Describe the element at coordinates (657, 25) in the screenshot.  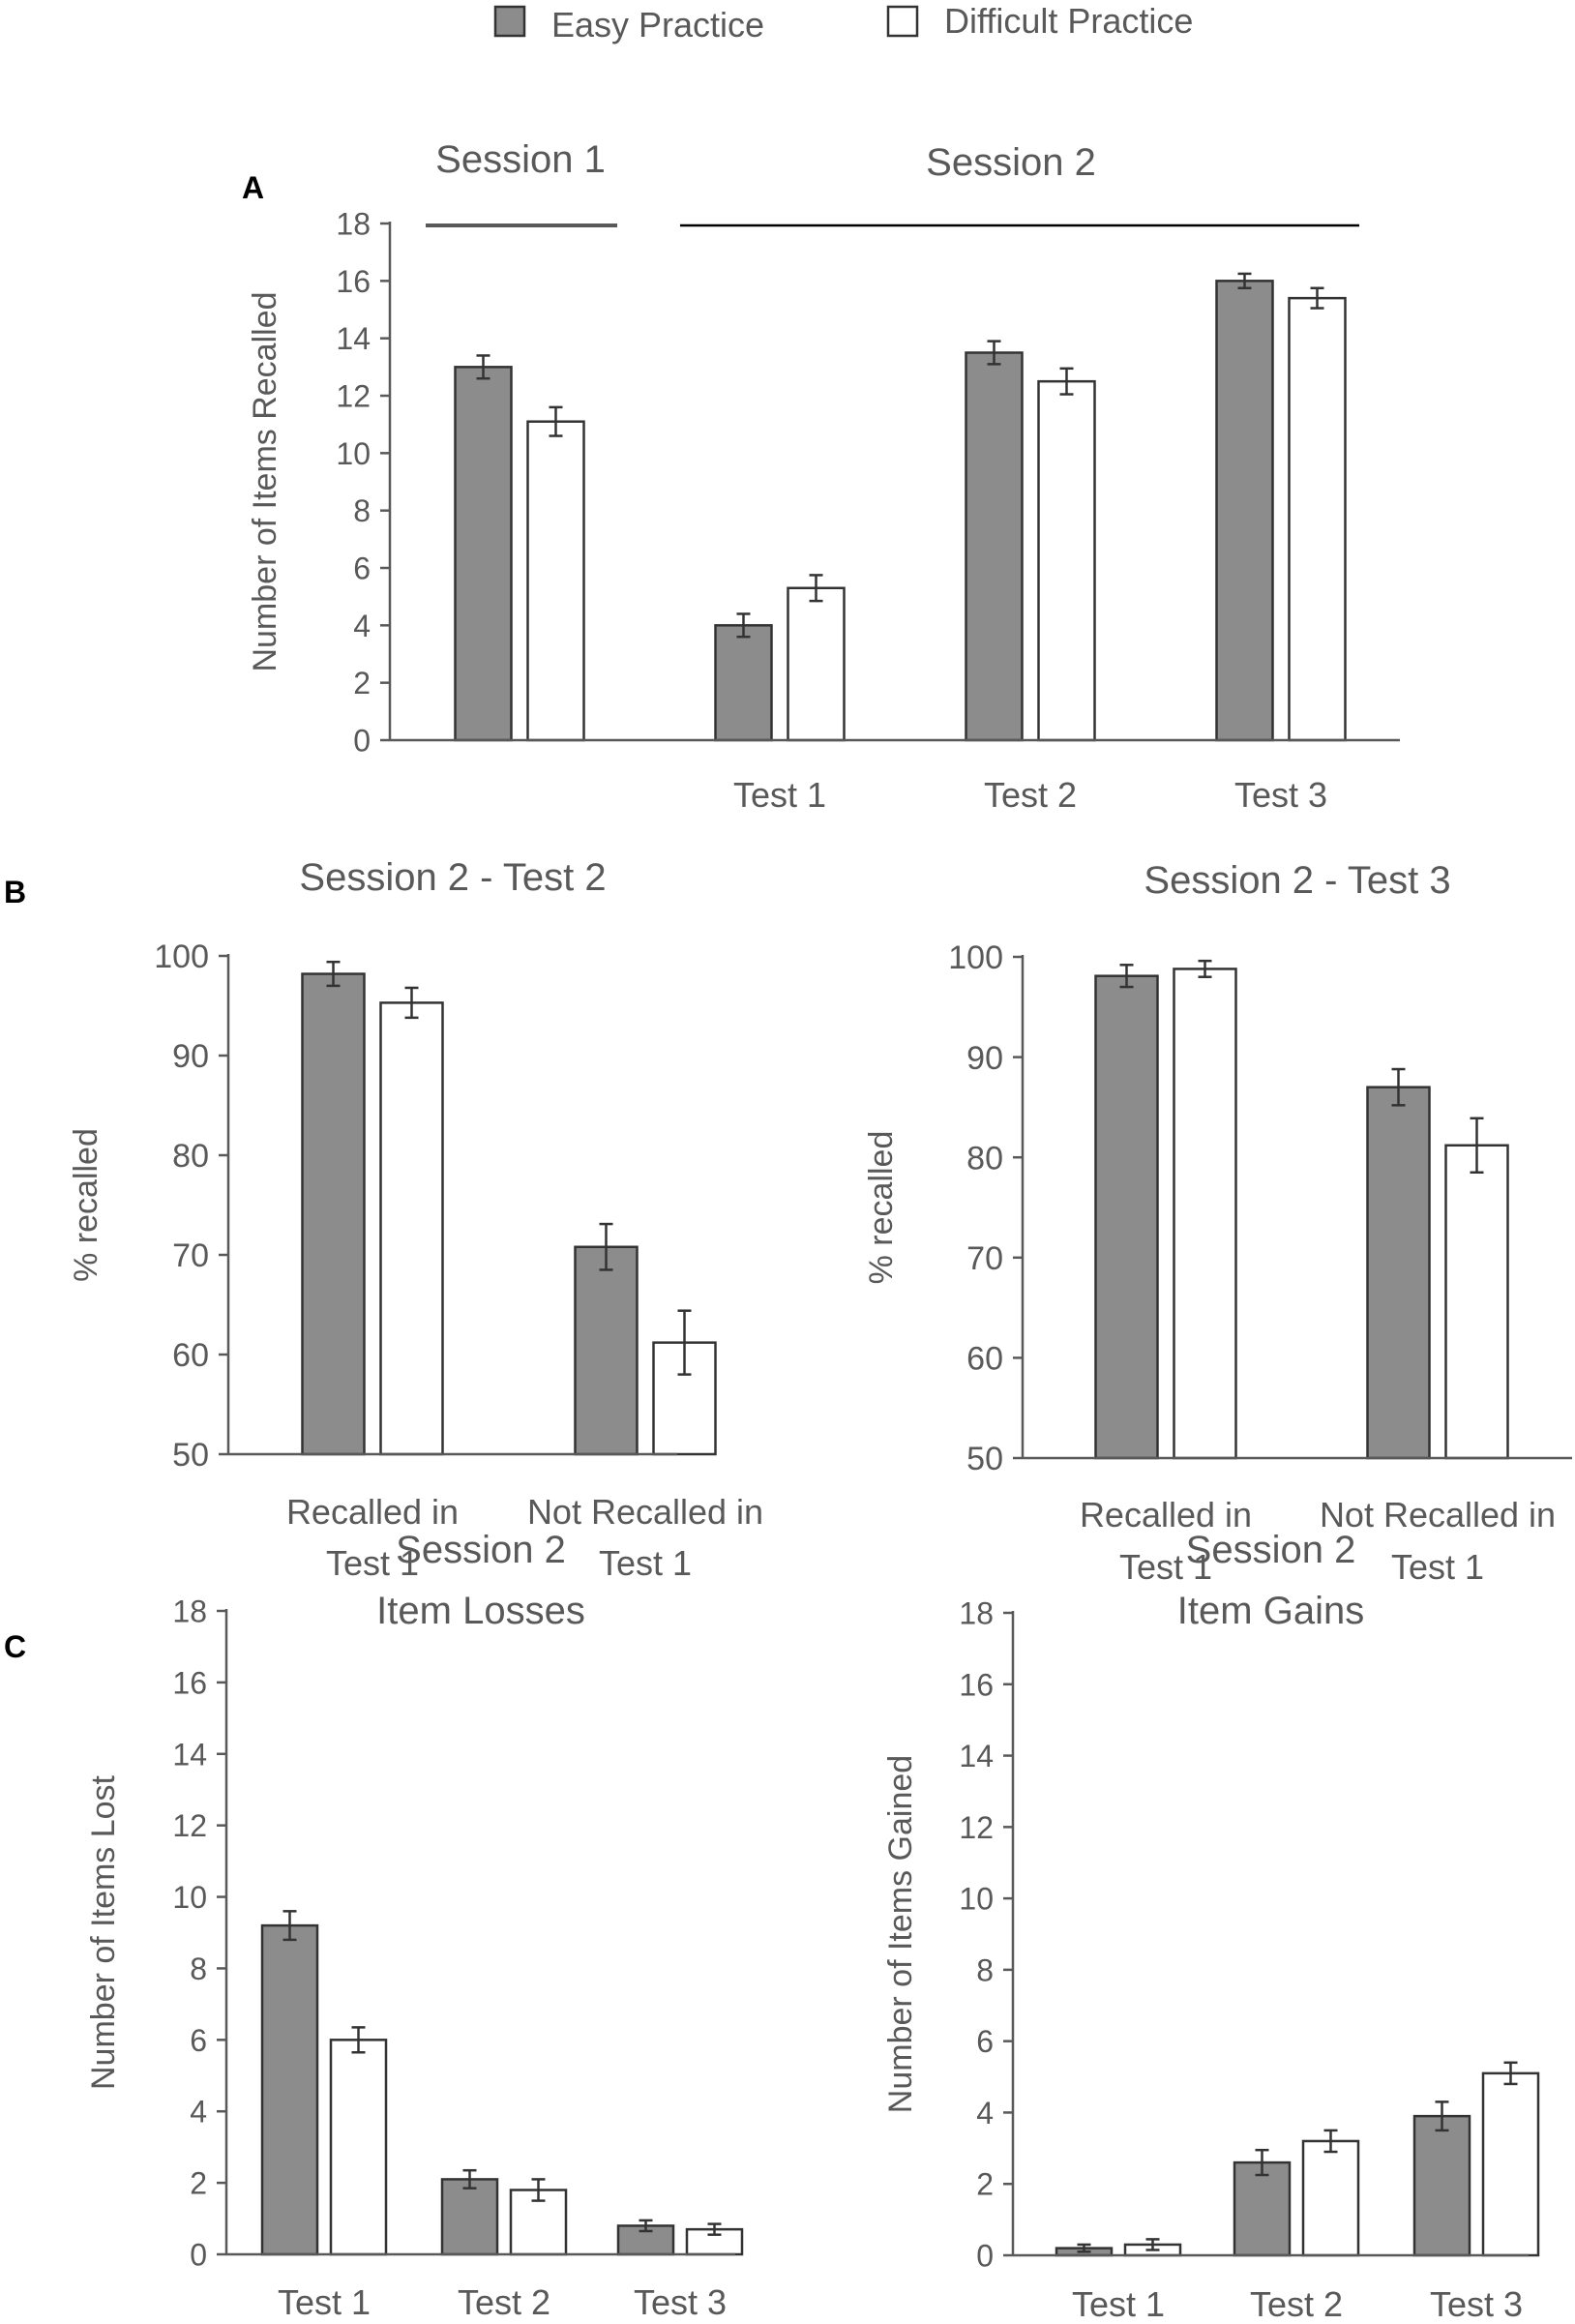
I see `legend-easy-label: Easy Practice` at that location.